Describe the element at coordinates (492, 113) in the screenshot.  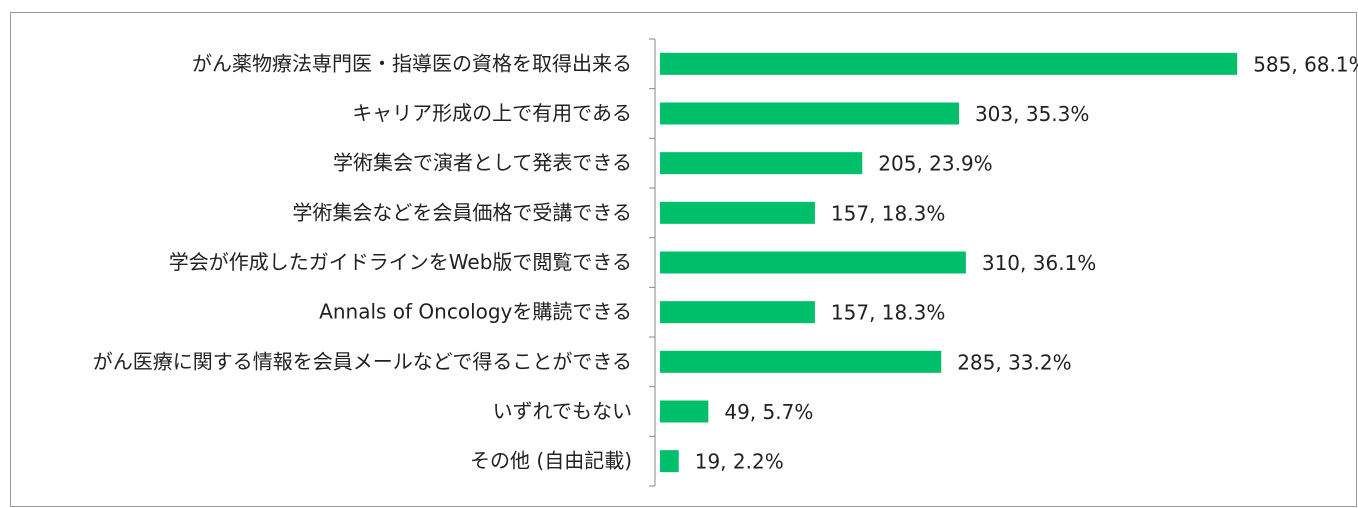
I see `category-label: キャリア形成の上で有用である` at that location.